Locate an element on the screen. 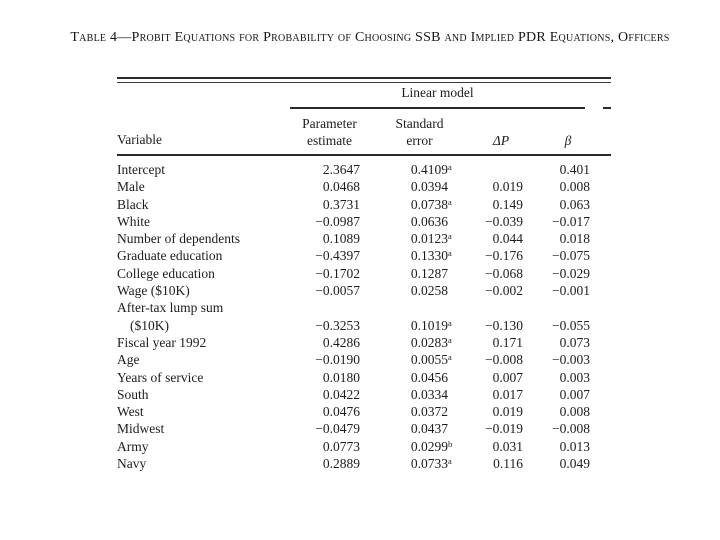 The height and width of the screenshot is (540, 720). delta-p-cell: 0.019 is located at coordinates (507, 187).